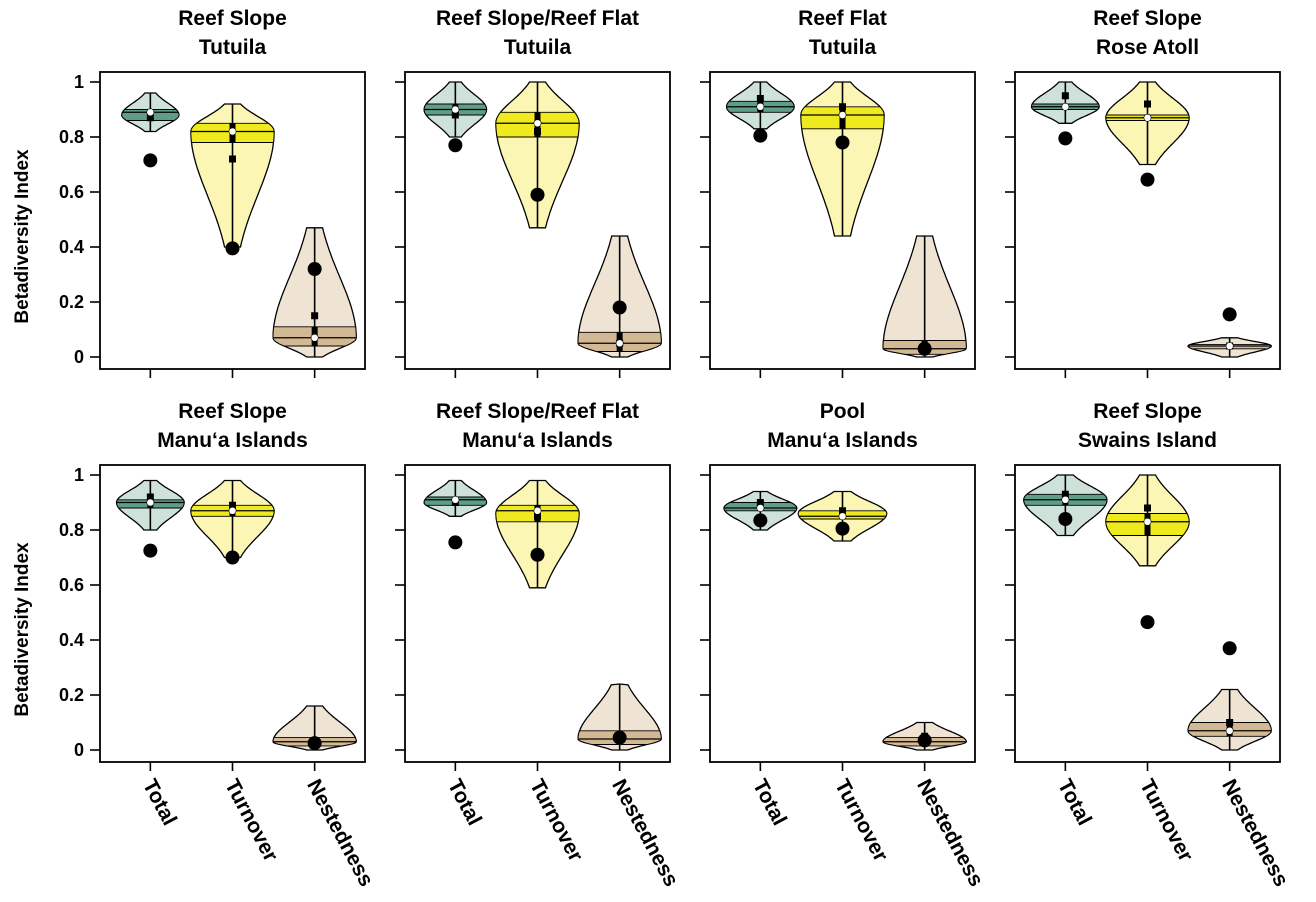 The width and height of the screenshot is (1316, 902). I want to click on y-tick-label: 1, so click(79, 82).